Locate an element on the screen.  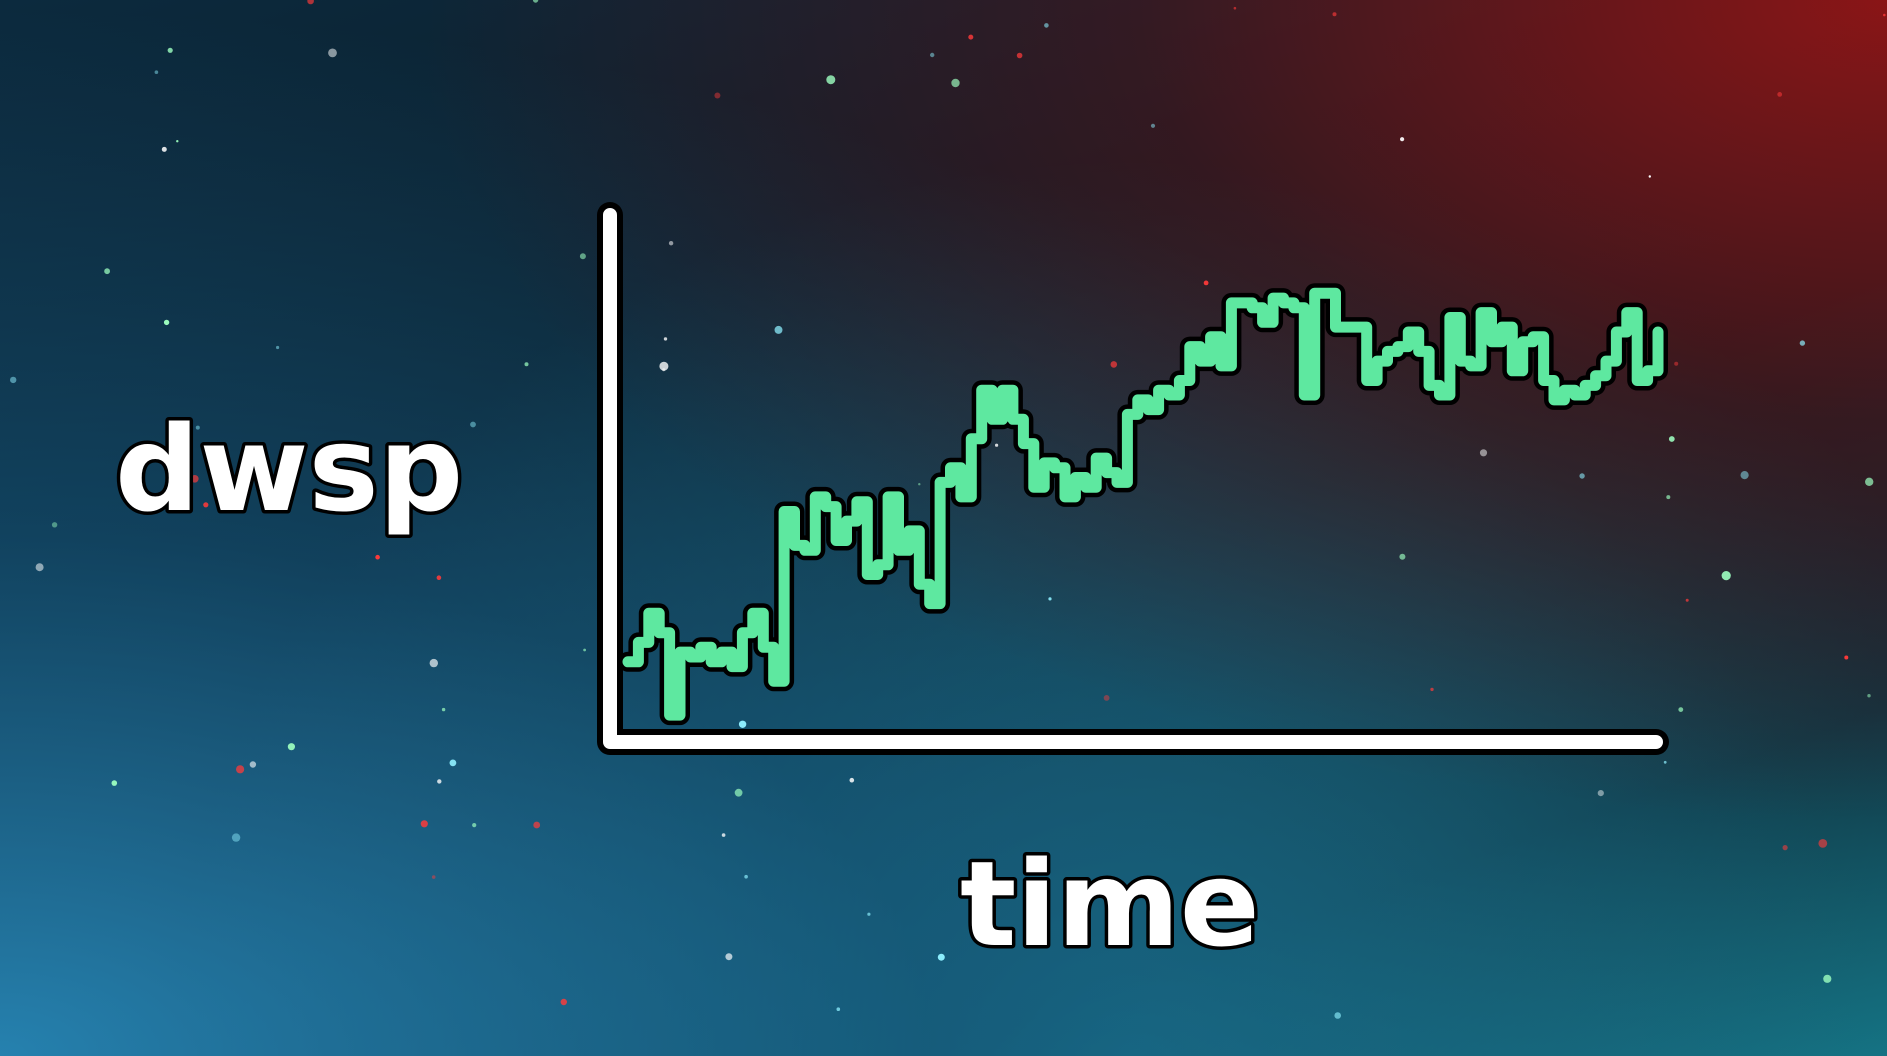
x-axis-label: time is located at coordinates (1110, 904).